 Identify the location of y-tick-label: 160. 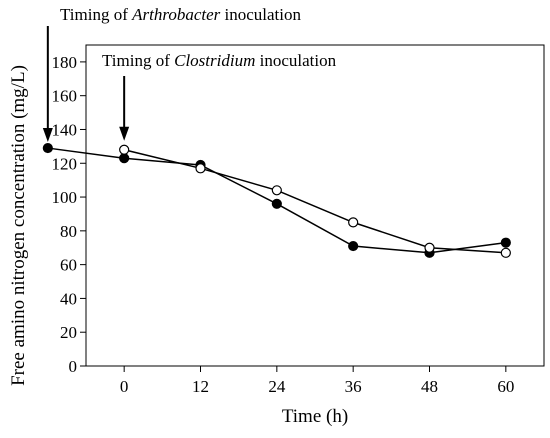
(65, 96).